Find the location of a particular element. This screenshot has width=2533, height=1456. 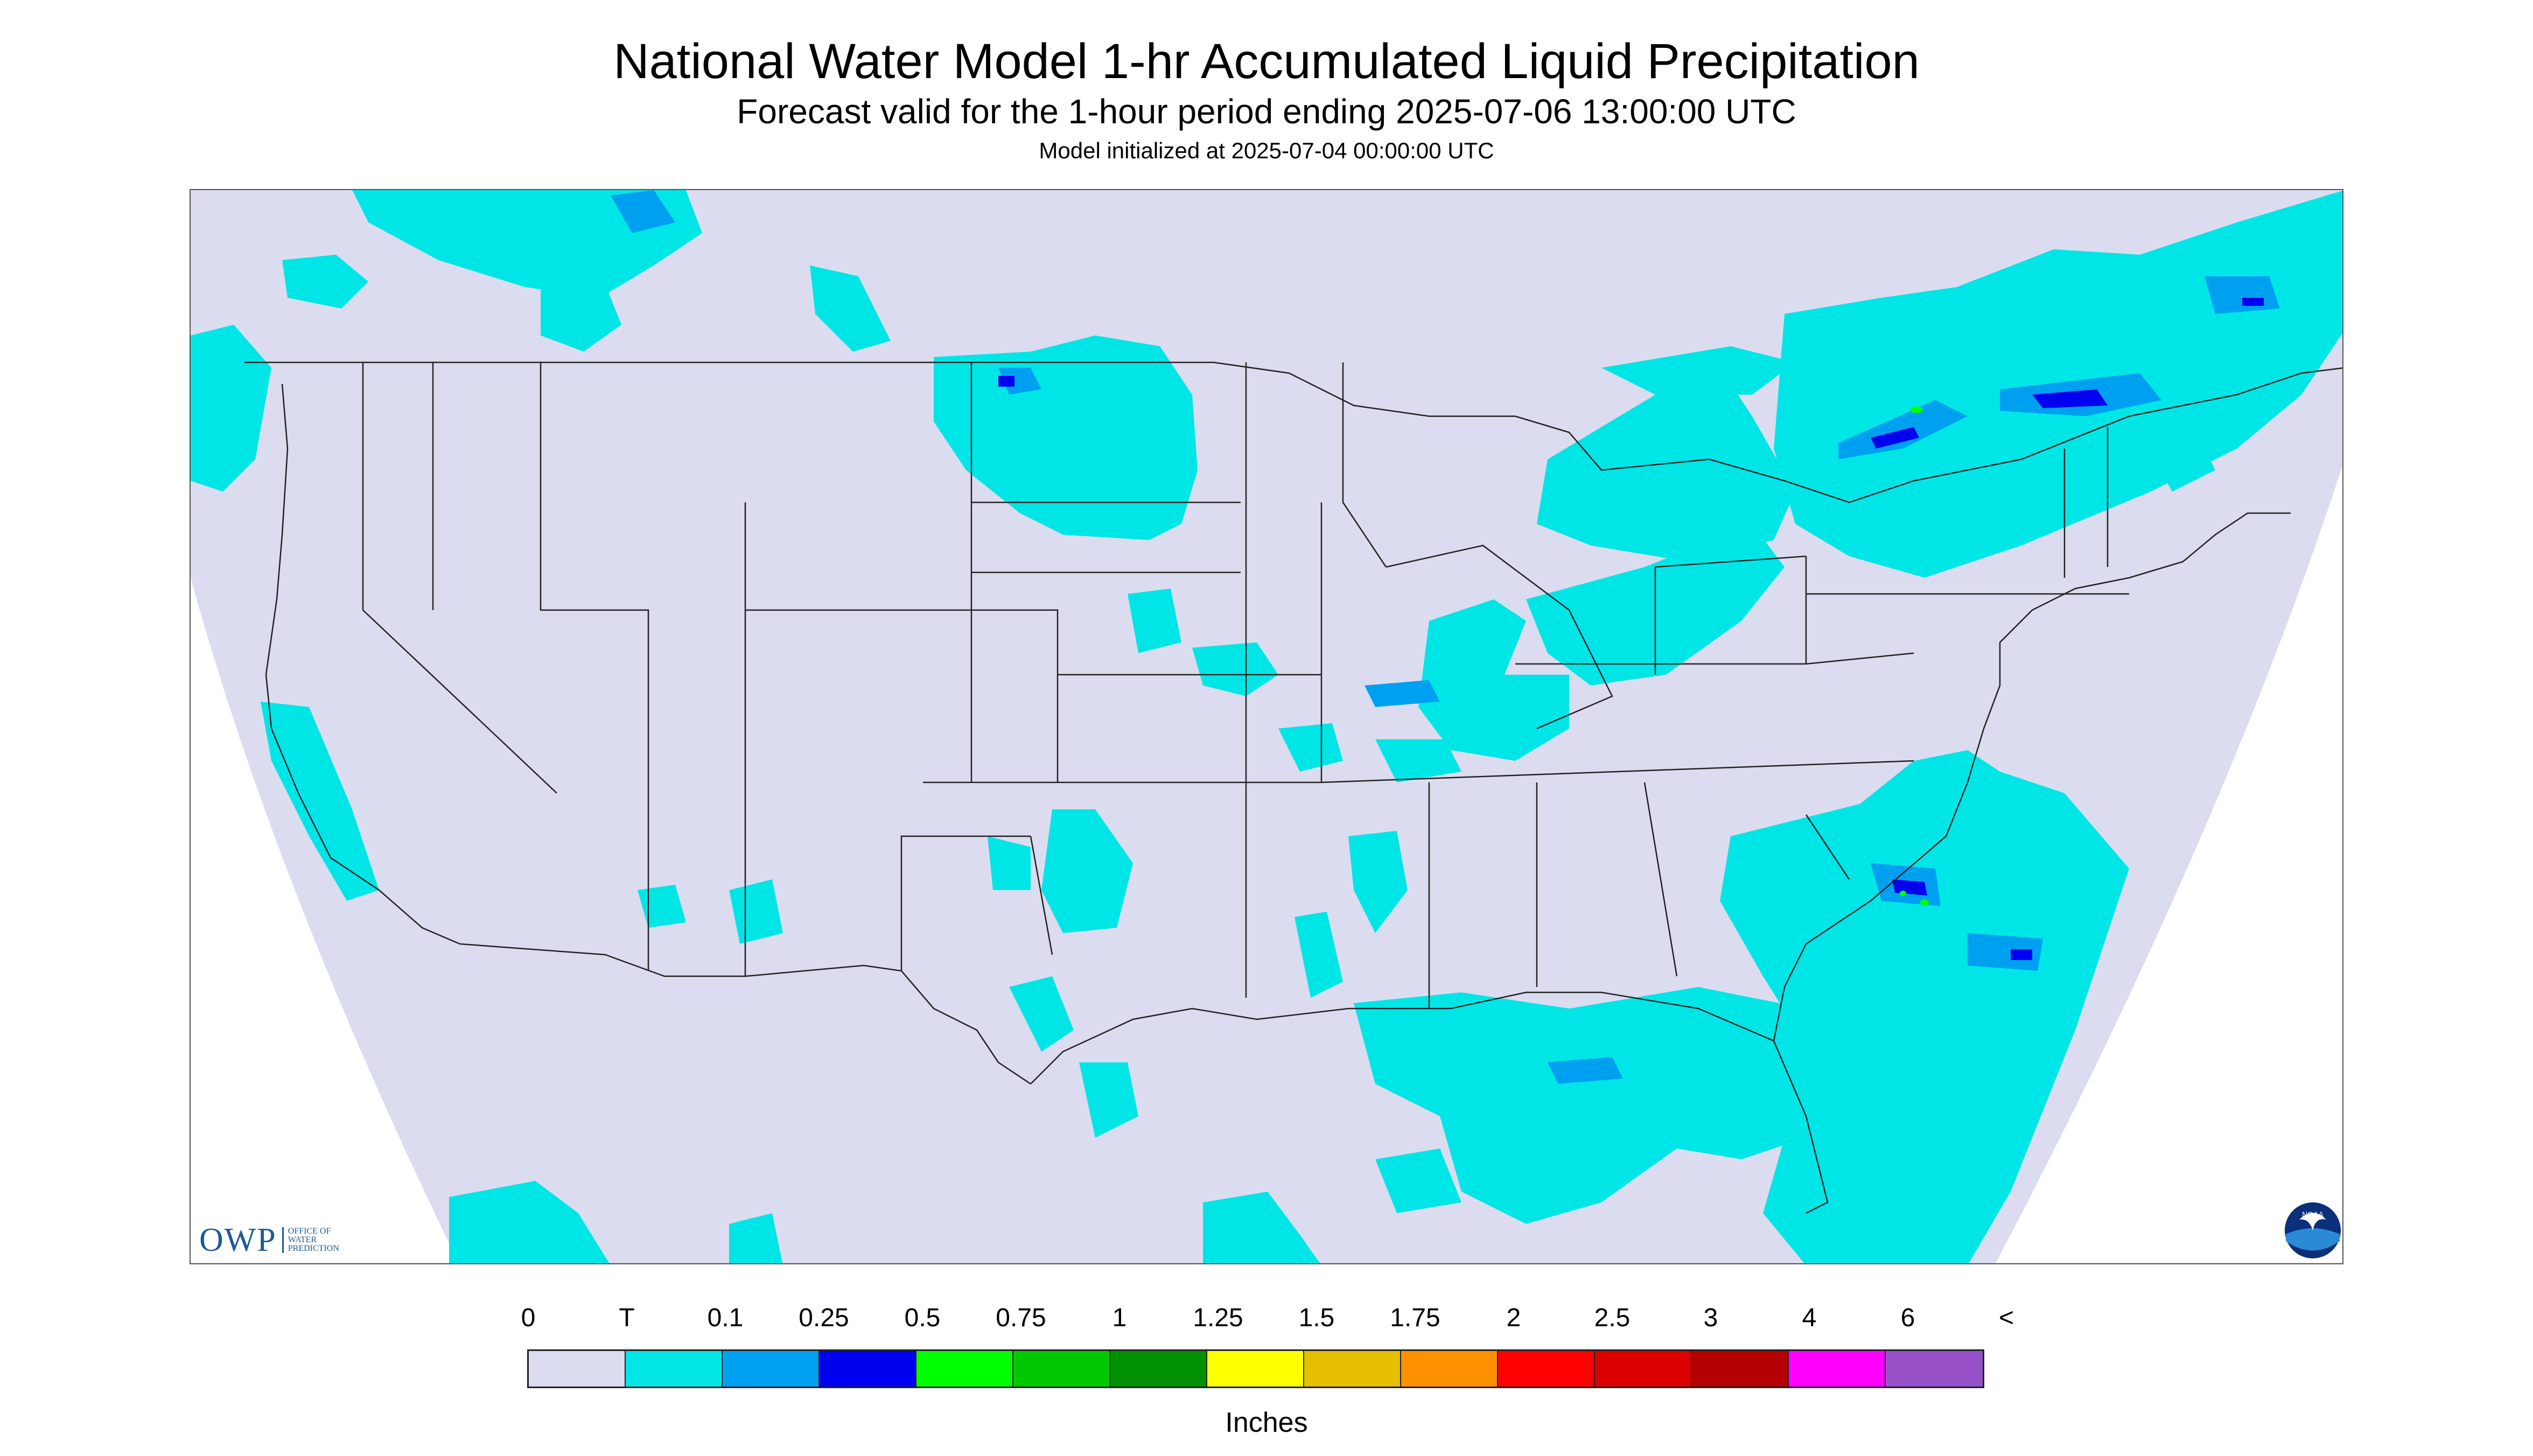

precip-colorbar is located at coordinates (1255, 1368).